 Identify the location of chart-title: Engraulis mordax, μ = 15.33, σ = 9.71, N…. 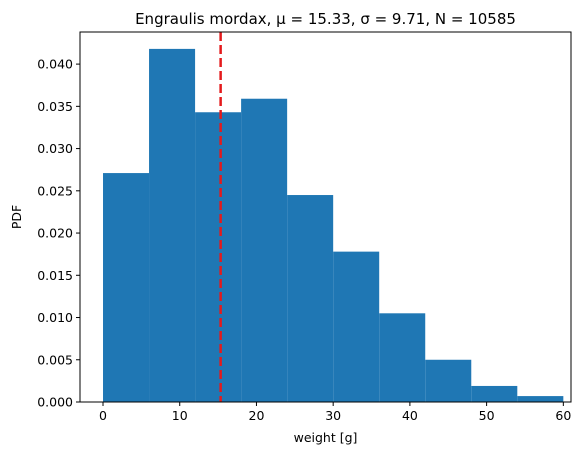
(325, 19).